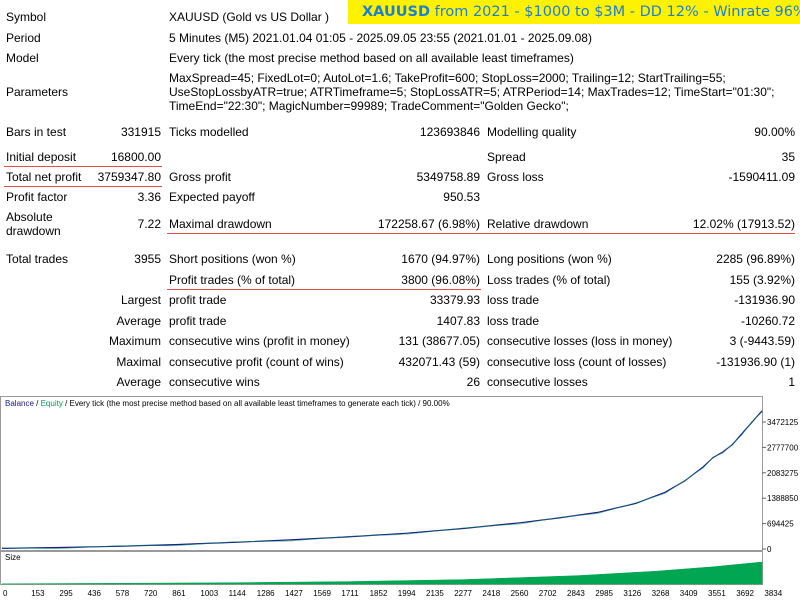 This screenshot has width=800, height=603. What do you see at coordinates (788, 157) in the screenshot?
I see `spread-value: 35` at bounding box center [788, 157].